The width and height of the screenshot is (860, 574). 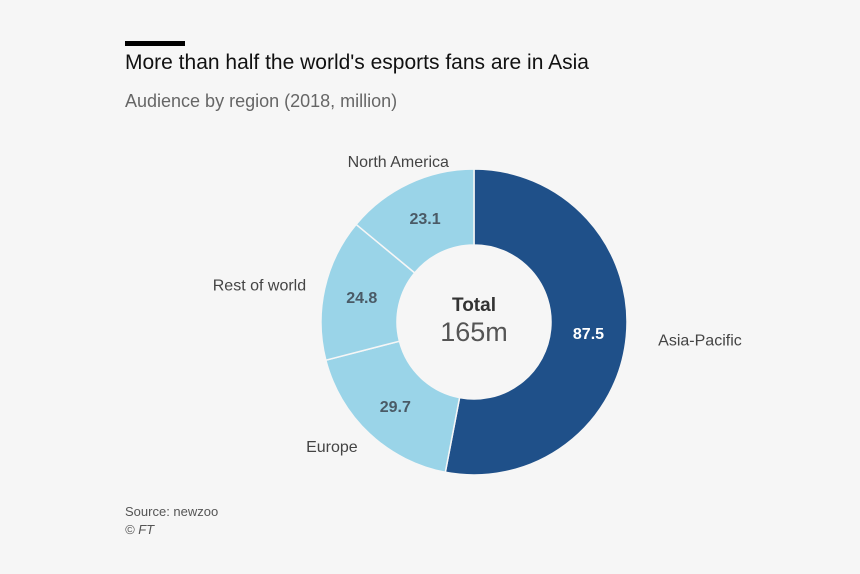 I want to click on category-label-europe: Europe, so click(x=332, y=447).